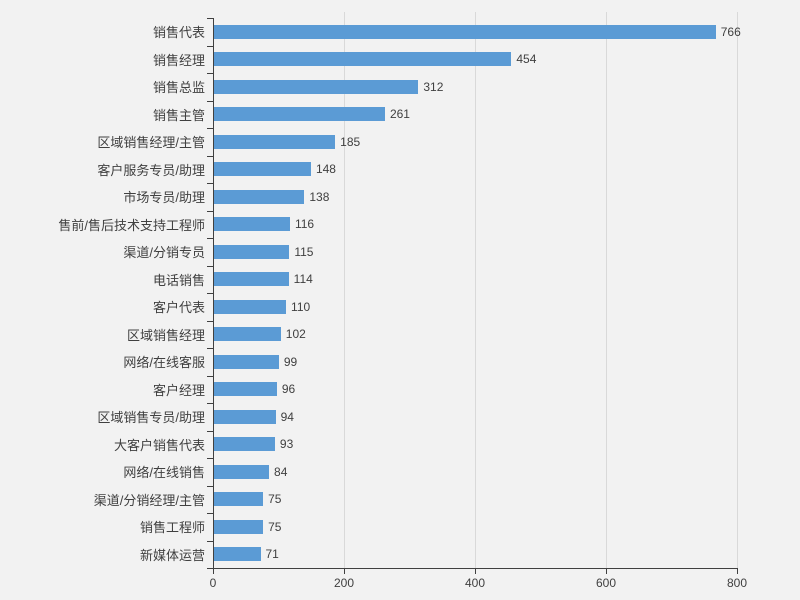 This screenshot has height=600, width=800. Describe the element at coordinates (272, 554) in the screenshot. I see `bar-value-label: 71` at that location.